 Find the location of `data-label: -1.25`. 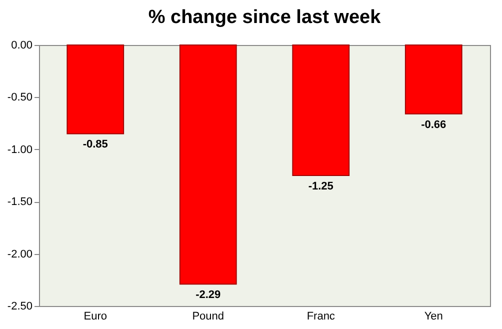

data-label: -1.25 is located at coordinates (321, 186).